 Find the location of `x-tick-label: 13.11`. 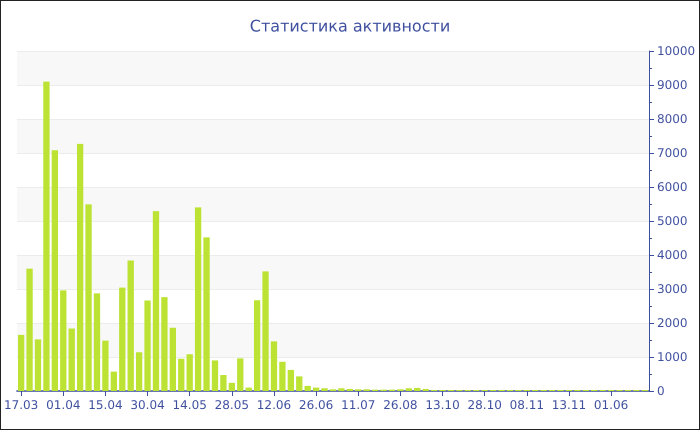

x-tick-label: 13.11 is located at coordinates (569, 405).